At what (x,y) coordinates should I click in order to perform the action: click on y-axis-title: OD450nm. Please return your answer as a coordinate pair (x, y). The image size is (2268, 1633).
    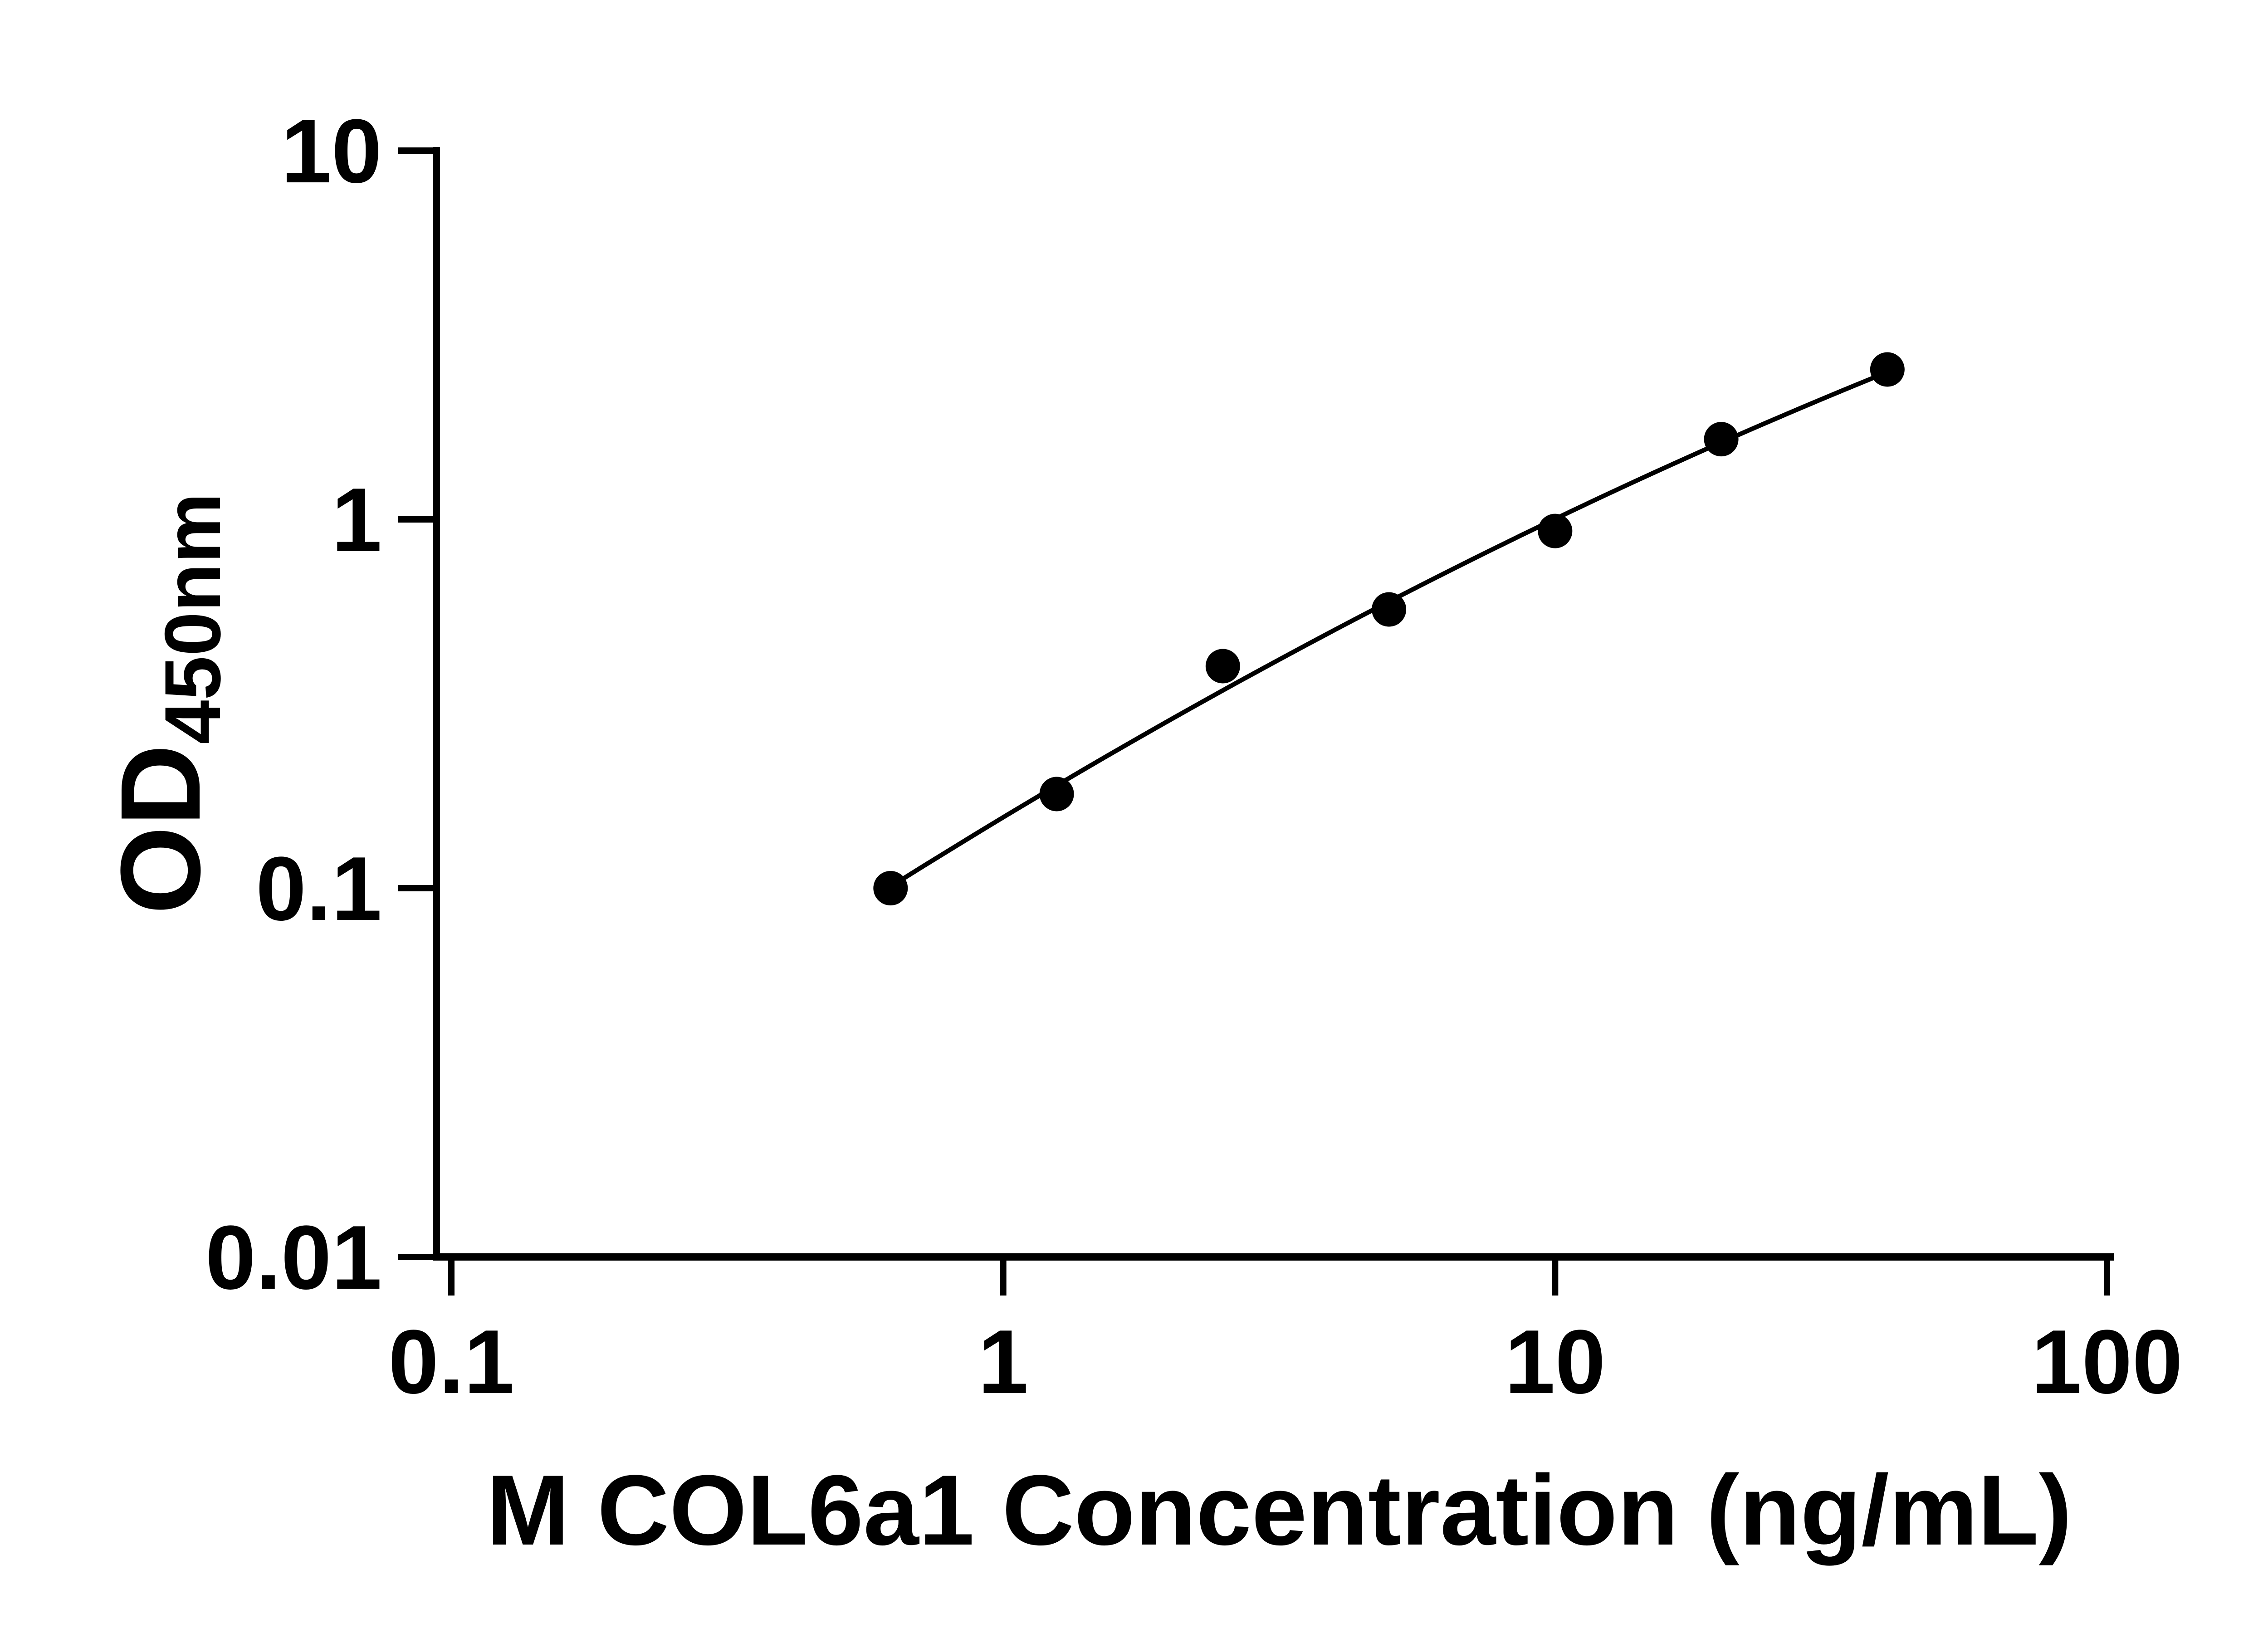
    Looking at the image, I should click on (167, 703).